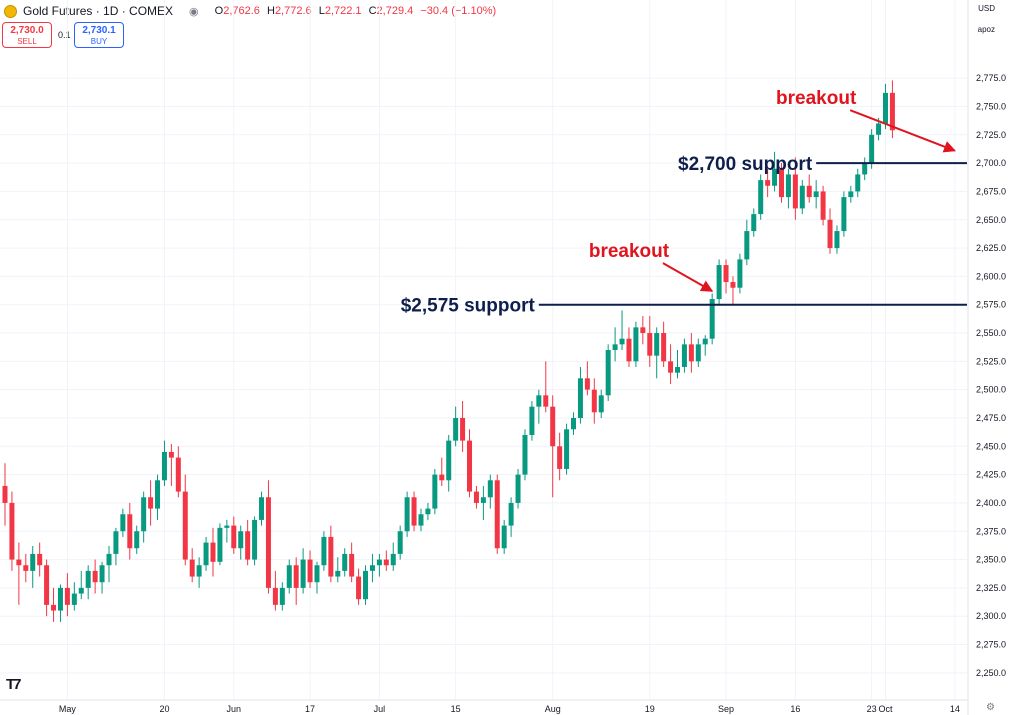  What do you see at coordinates (991, 276) in the screenshot?
I see `y-tick-label: 2,600.0` at bounding box center [991, 276].